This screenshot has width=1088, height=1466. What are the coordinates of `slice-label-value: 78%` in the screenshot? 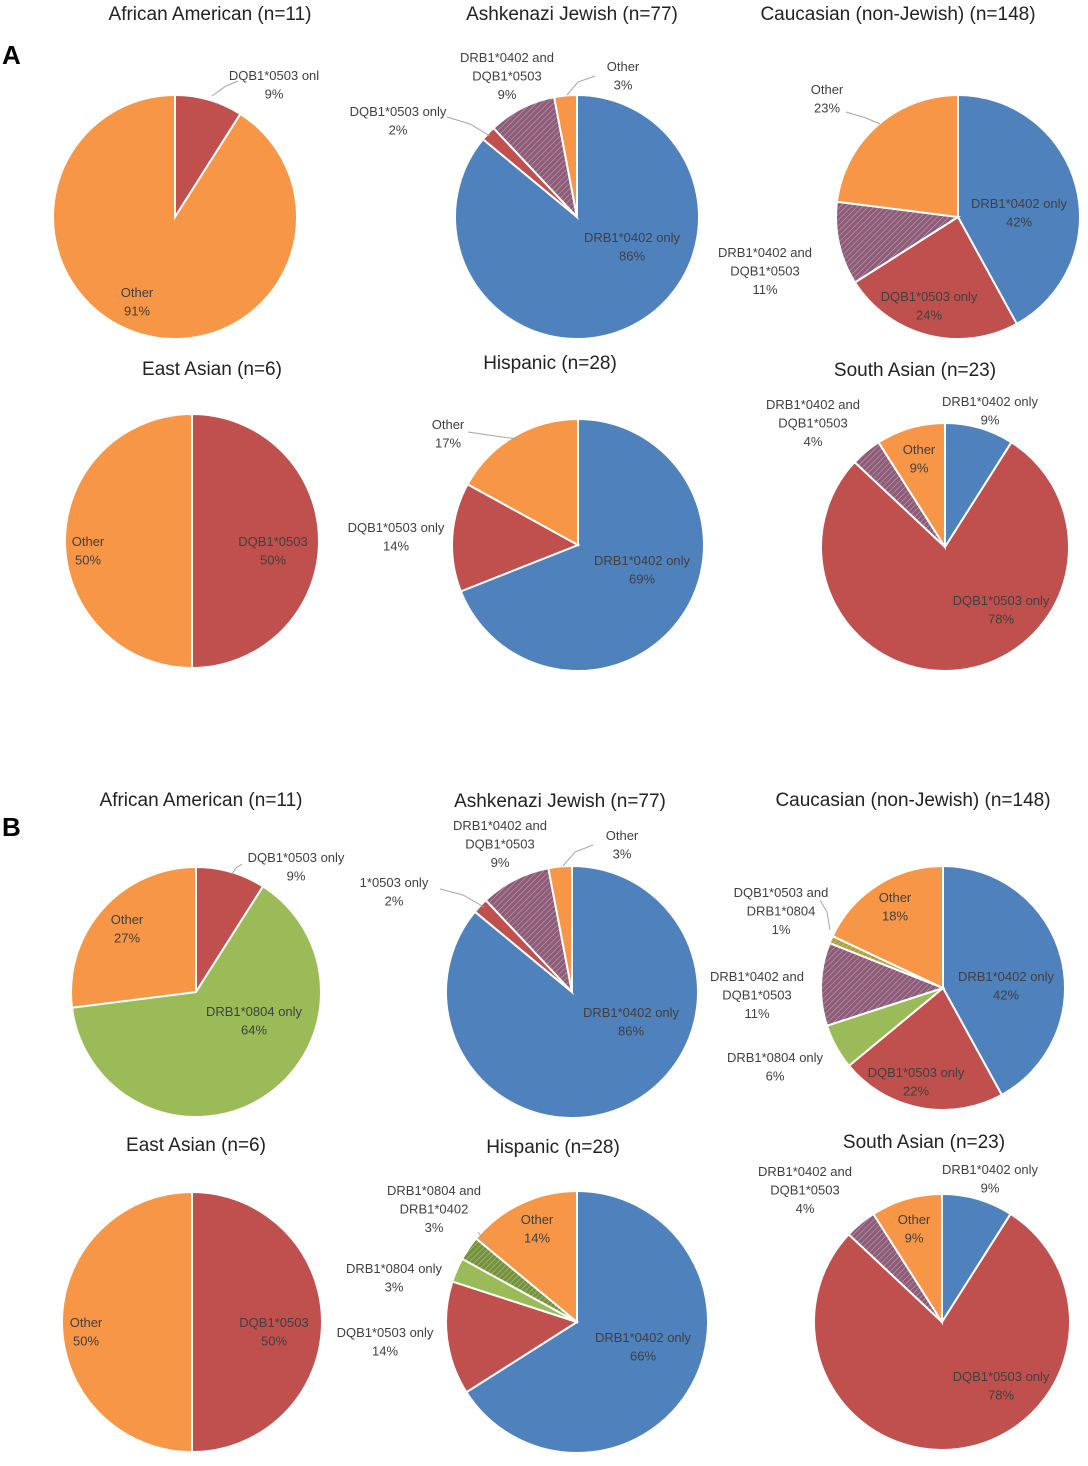 It's located at (1001, 1395).